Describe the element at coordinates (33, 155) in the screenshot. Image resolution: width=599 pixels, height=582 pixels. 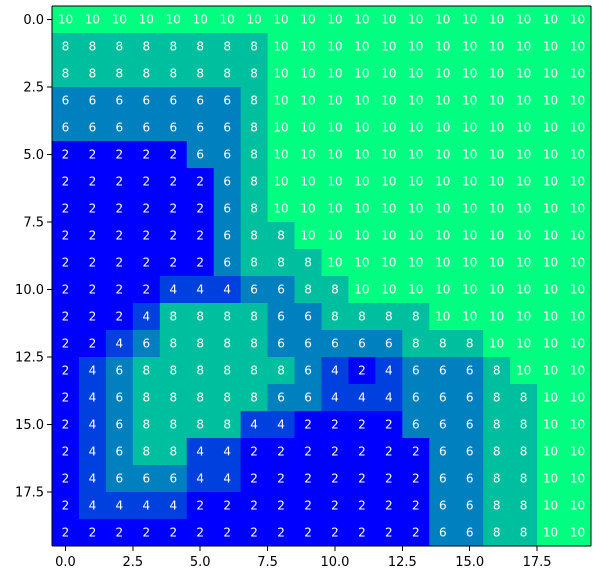
I see `y-tick-label: 5.0` at that location.